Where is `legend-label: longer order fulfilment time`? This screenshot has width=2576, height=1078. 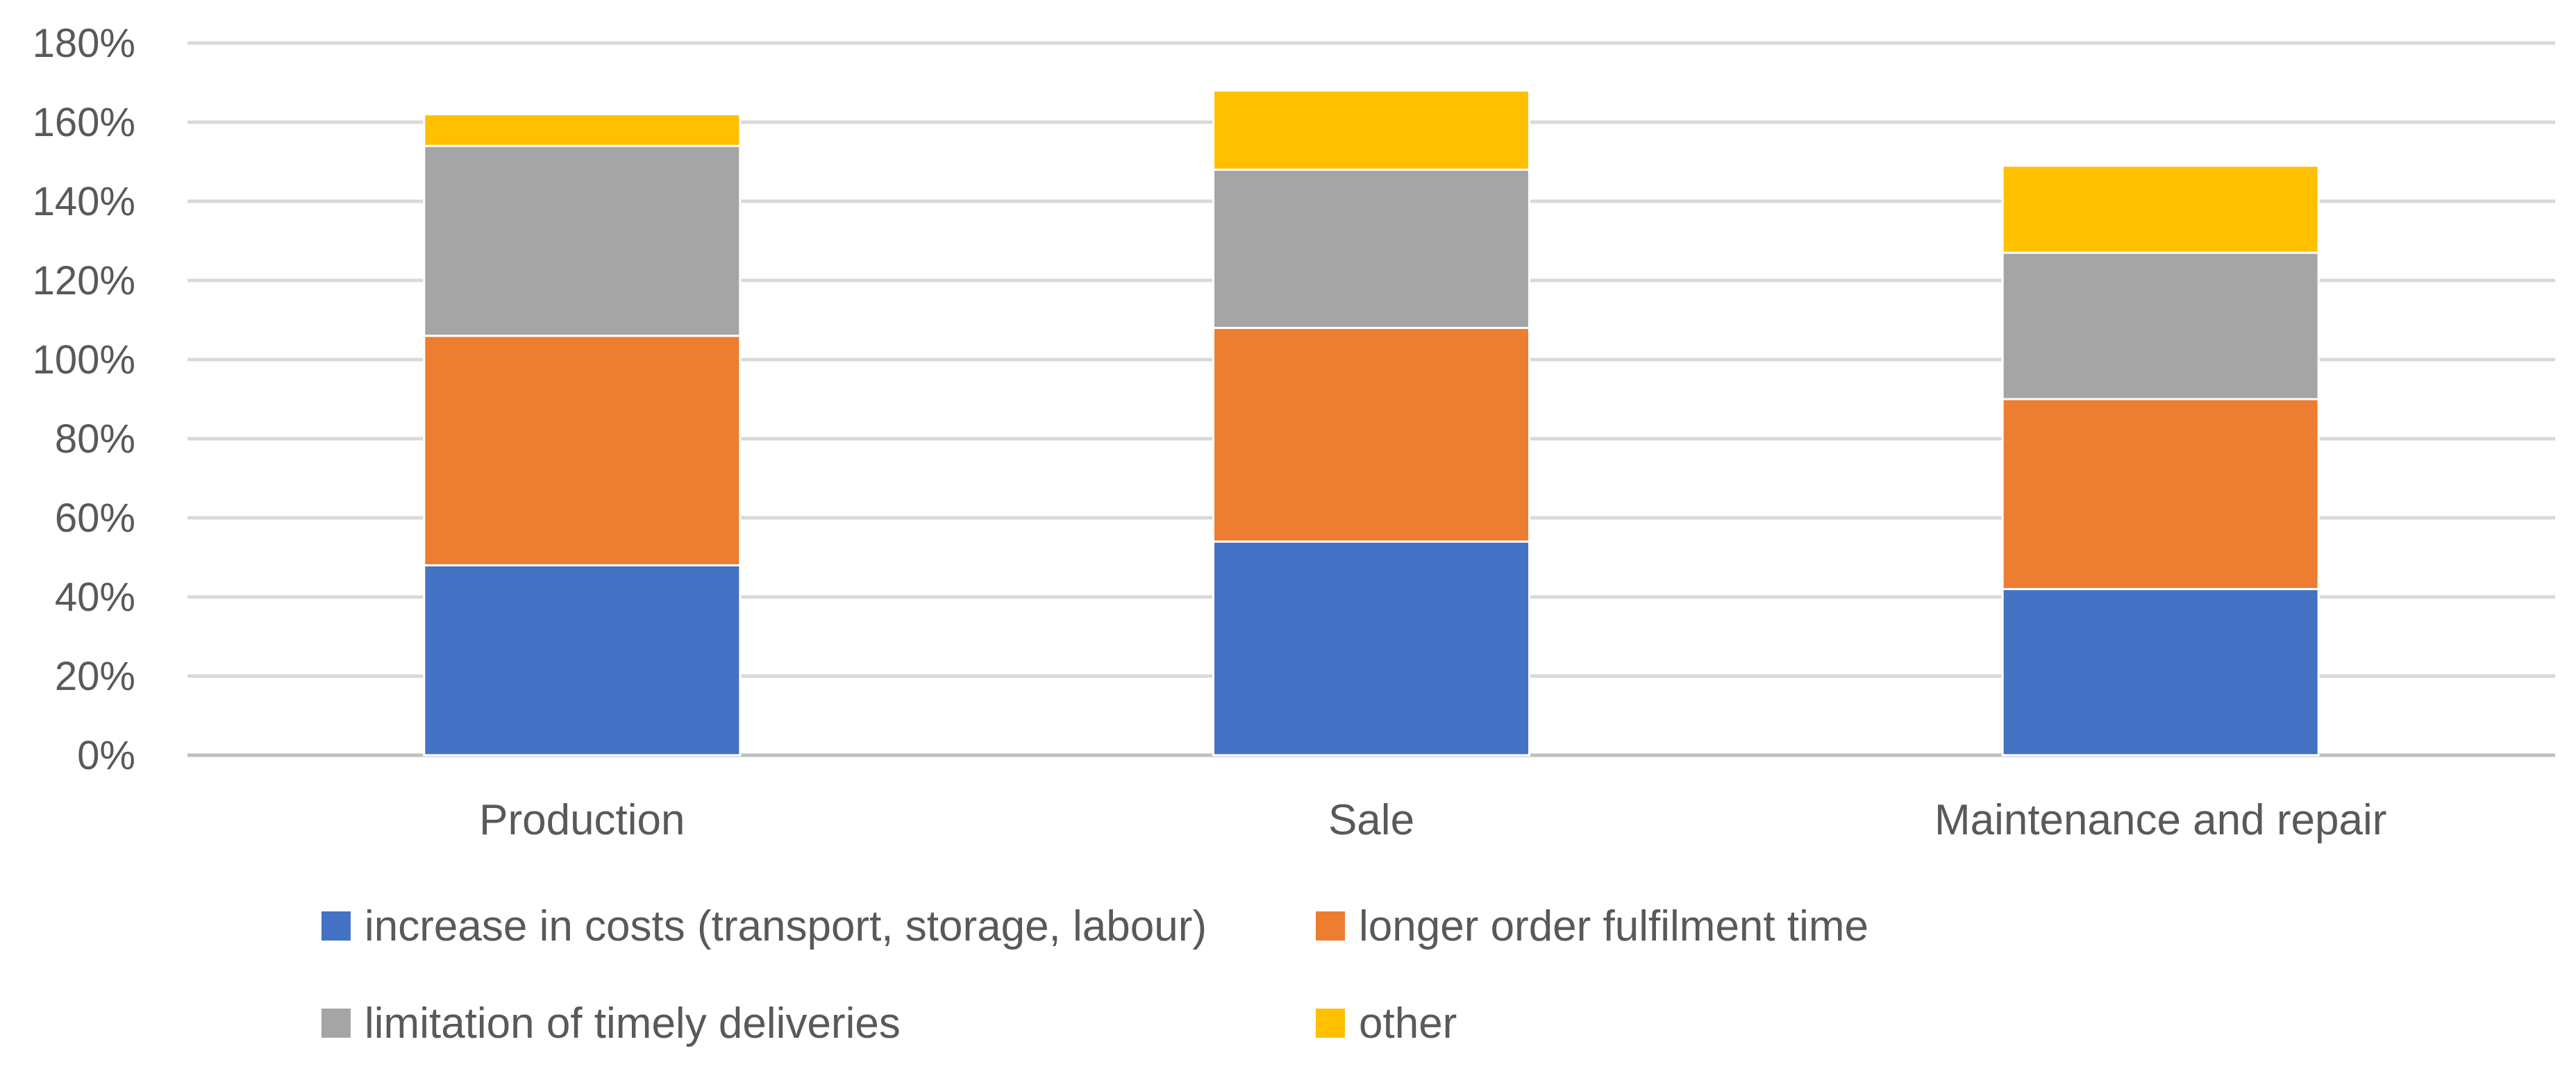
legend-label: longer order fulfilment time is located at coordinates (1613, 926).